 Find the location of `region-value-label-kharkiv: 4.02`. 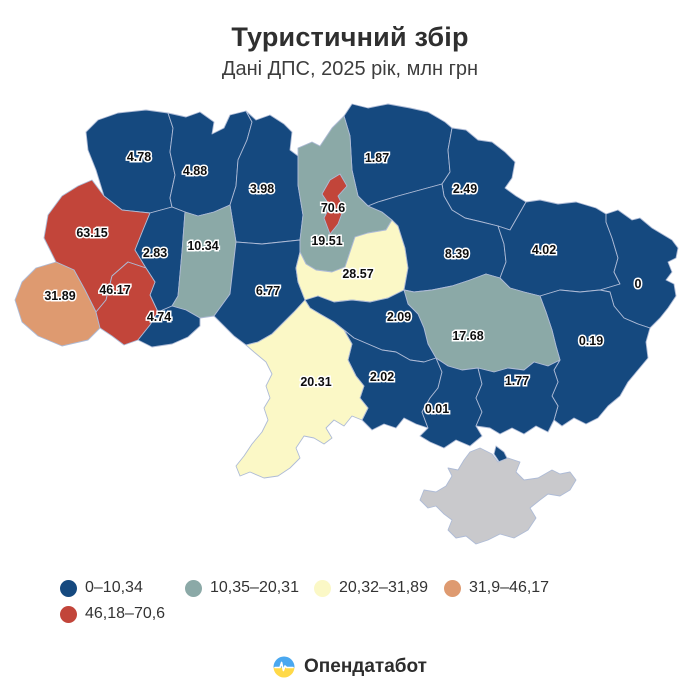

region-value-label-kharkiv: 4.02 is located at coordinates (544, 250).